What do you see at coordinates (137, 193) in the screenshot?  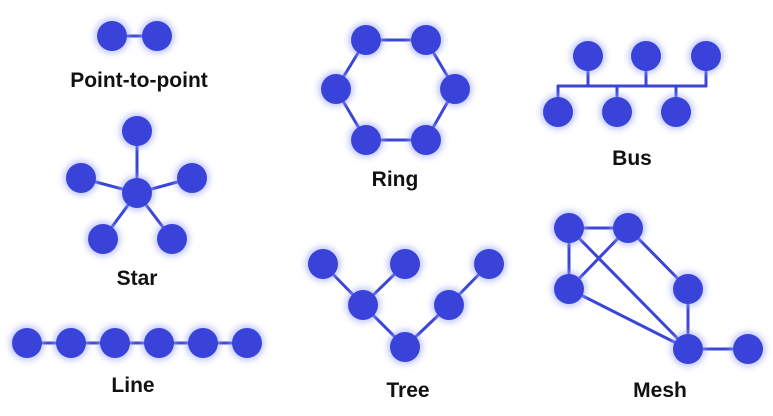 I see `star-hub-node` at bounding box center [137, 193].